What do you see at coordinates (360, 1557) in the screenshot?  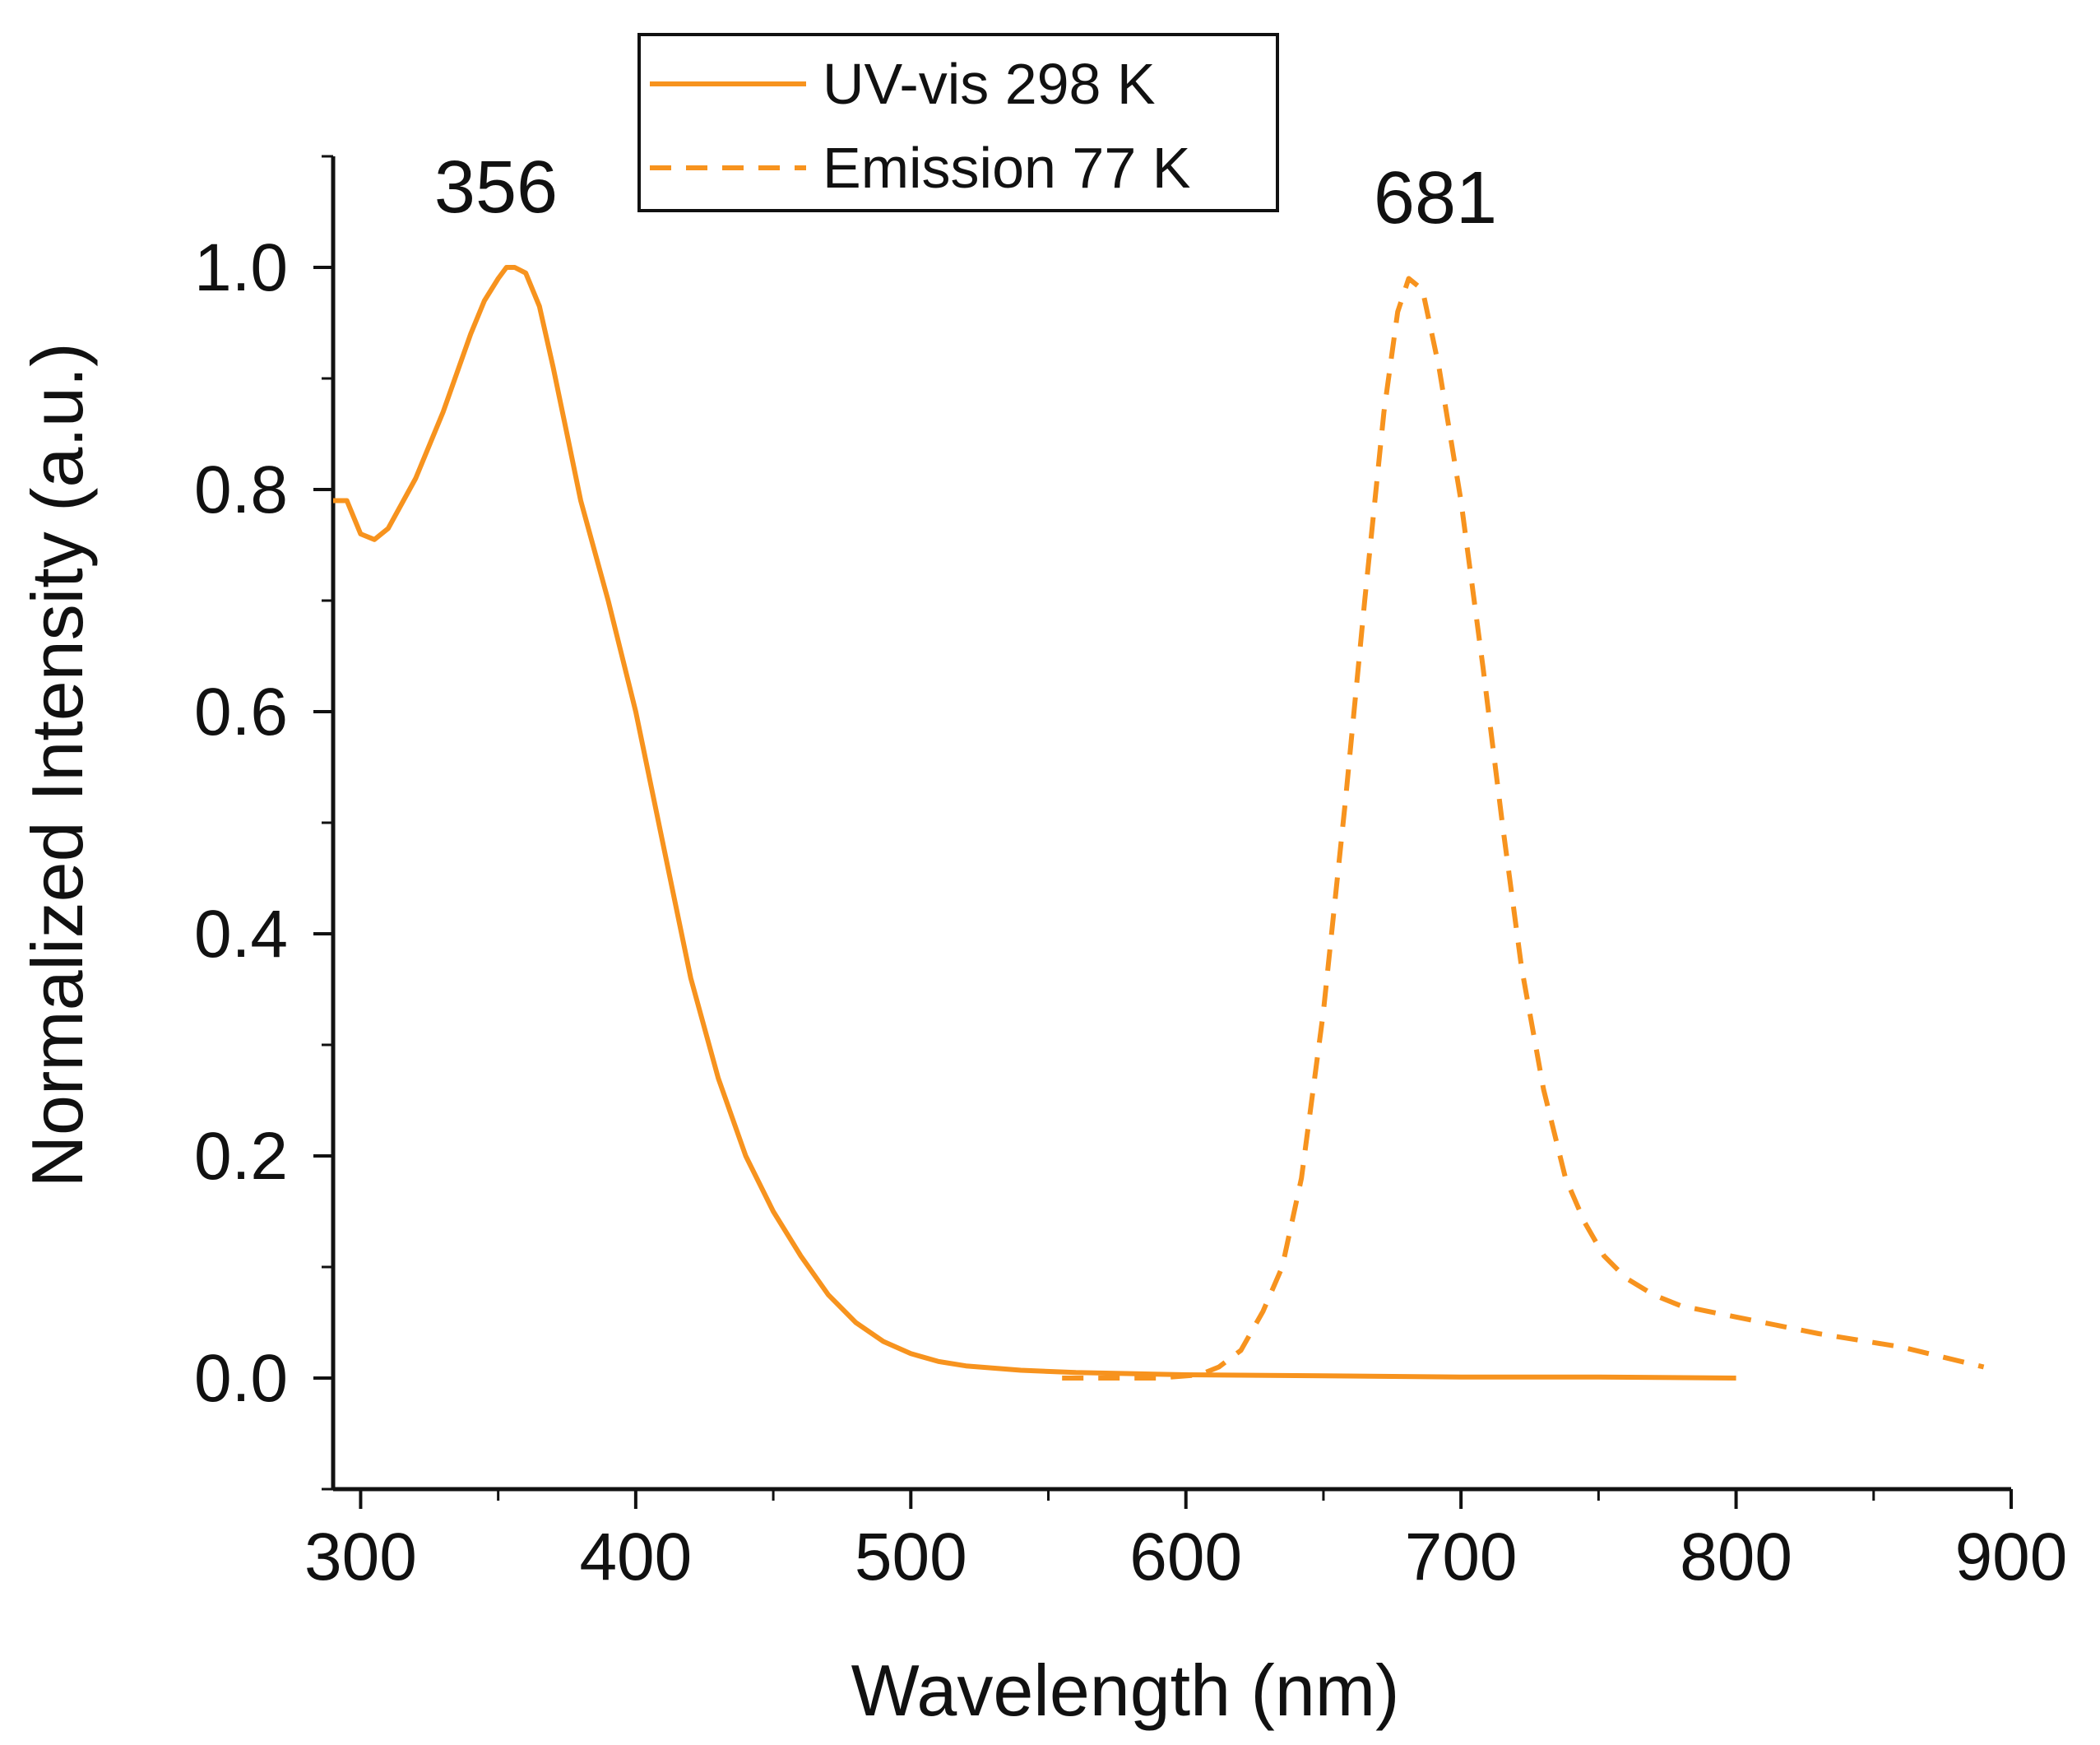 I see `x-tick-label-300: 300` at bounding box center [360, 1557].